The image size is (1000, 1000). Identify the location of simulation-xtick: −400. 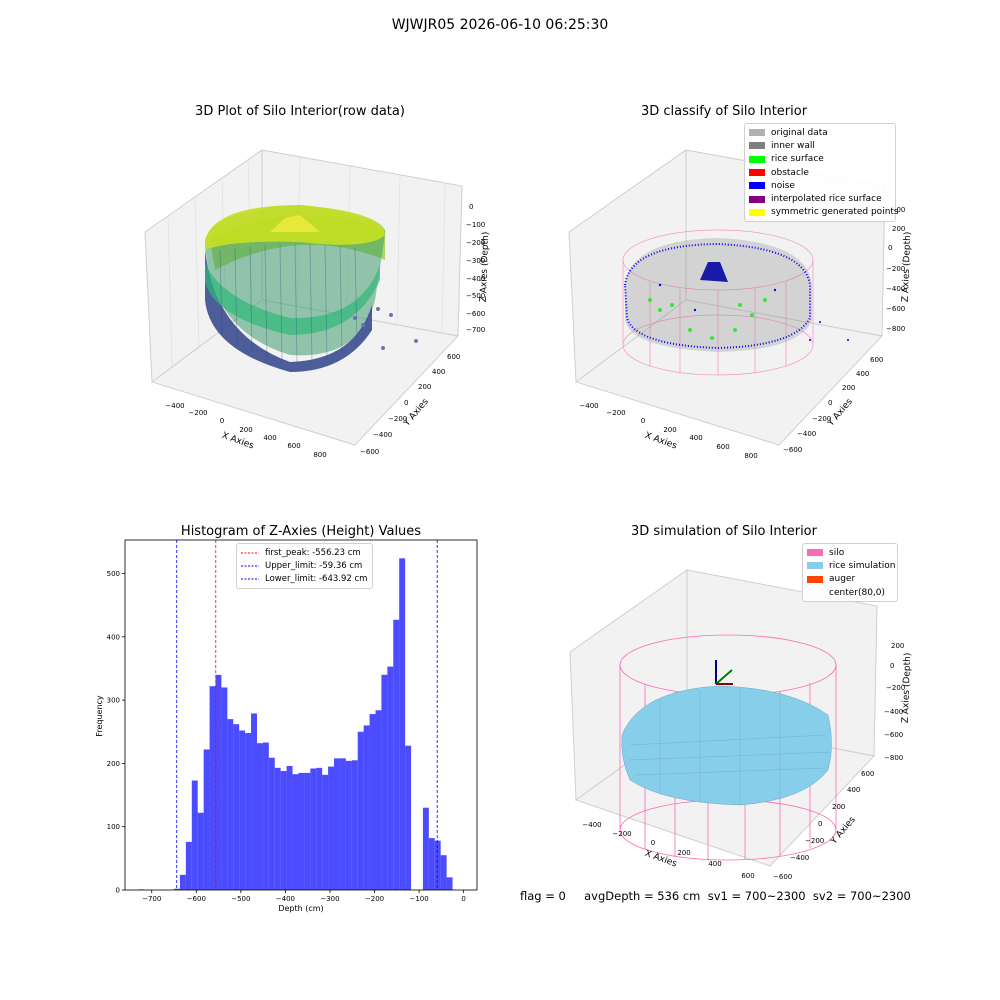
(591, 825).